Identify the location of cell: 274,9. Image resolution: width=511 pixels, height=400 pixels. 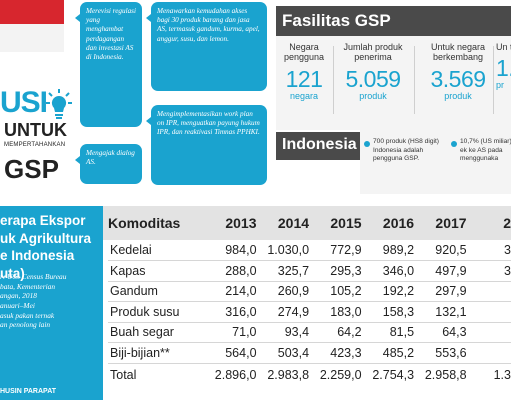
(283, 312).